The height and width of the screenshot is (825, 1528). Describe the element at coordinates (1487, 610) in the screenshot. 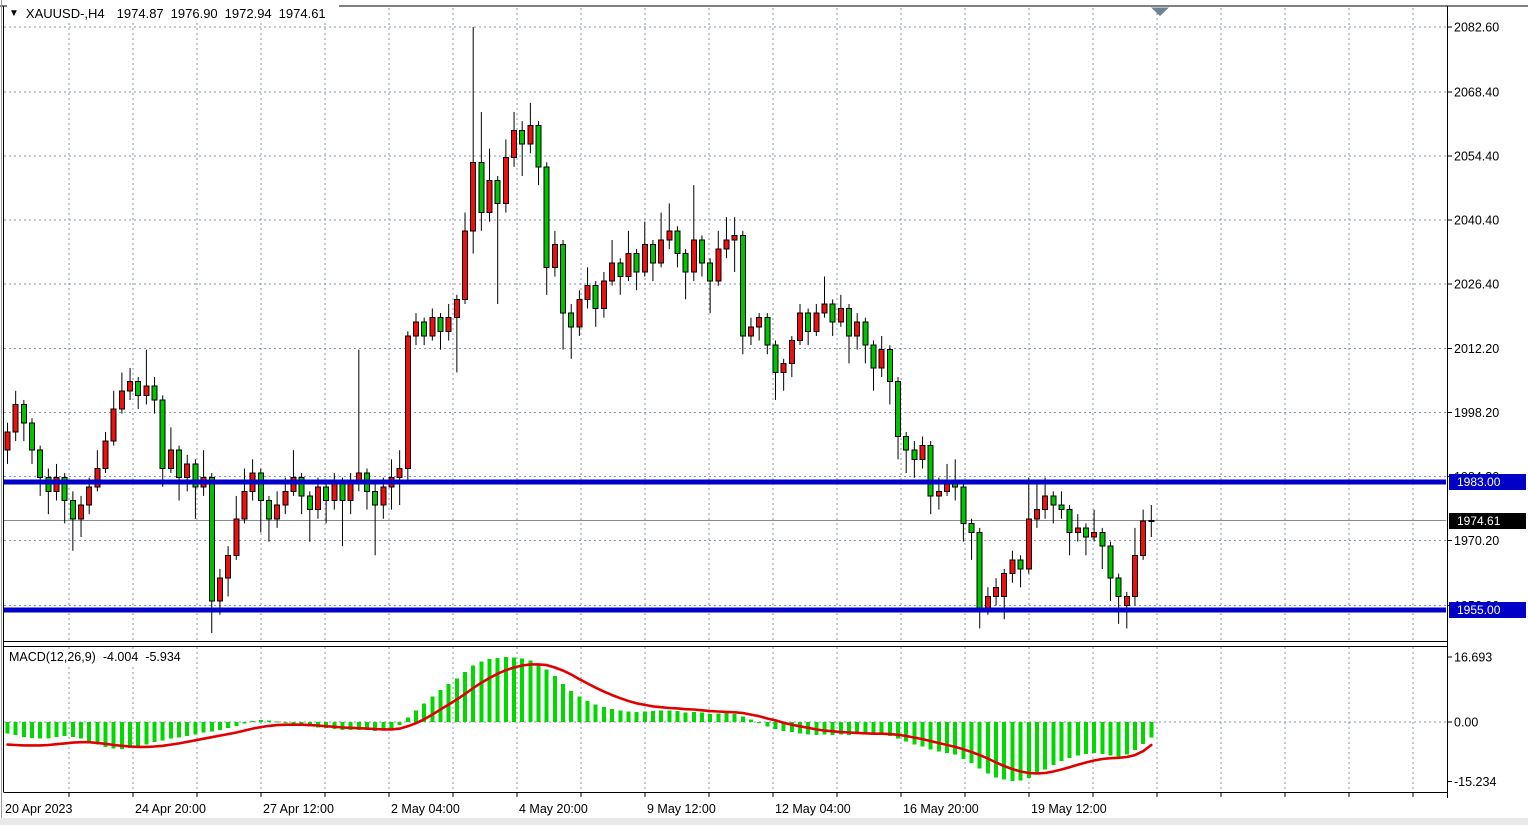

I see `support-price-badge: 1955.00` at that location.